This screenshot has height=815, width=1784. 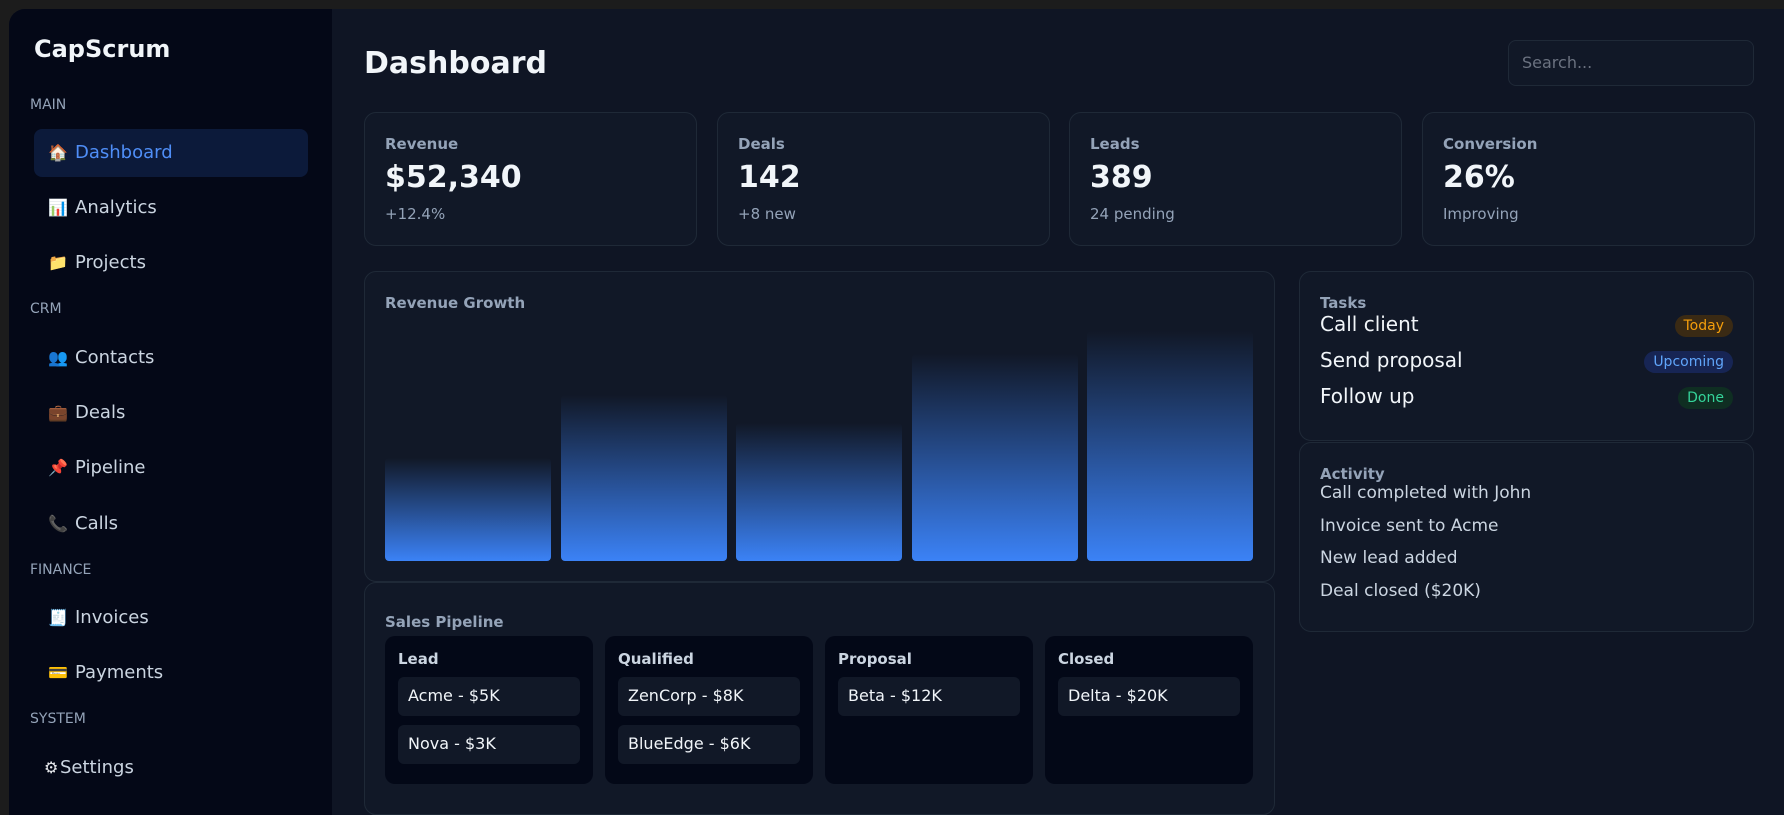 What do you see at coordinates (1369, 324) in the screenshot?
I see `task-label: Call client` at bounding box center [1369, 324].